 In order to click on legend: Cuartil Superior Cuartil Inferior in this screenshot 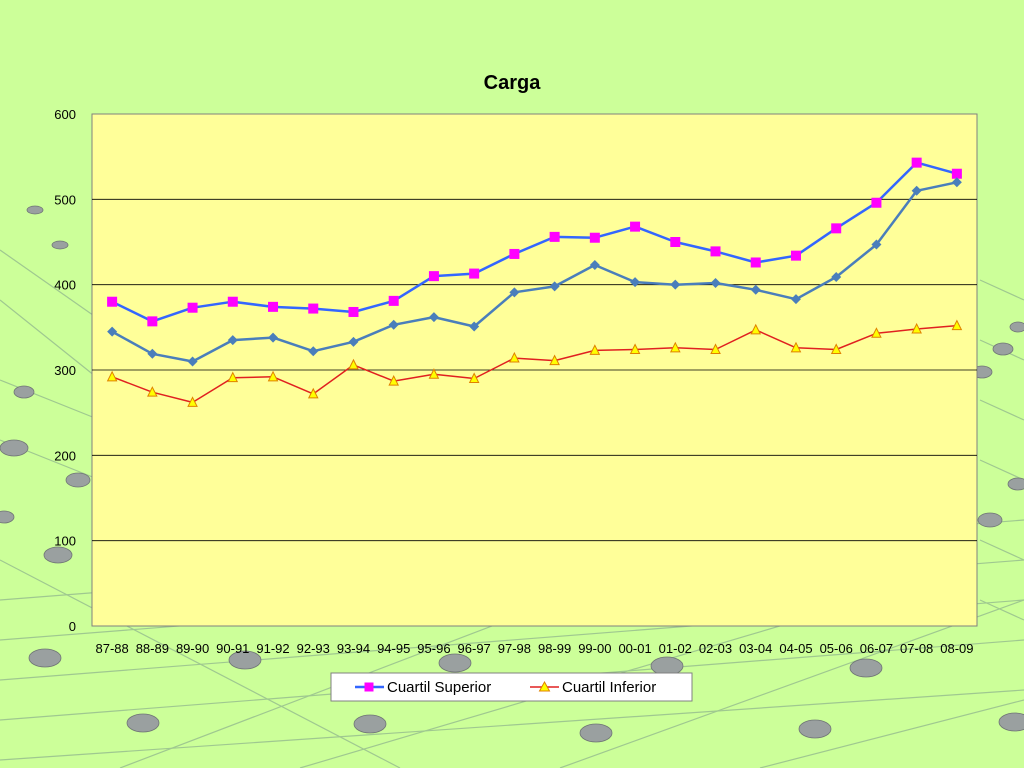, I will do `click(511, 687)`.